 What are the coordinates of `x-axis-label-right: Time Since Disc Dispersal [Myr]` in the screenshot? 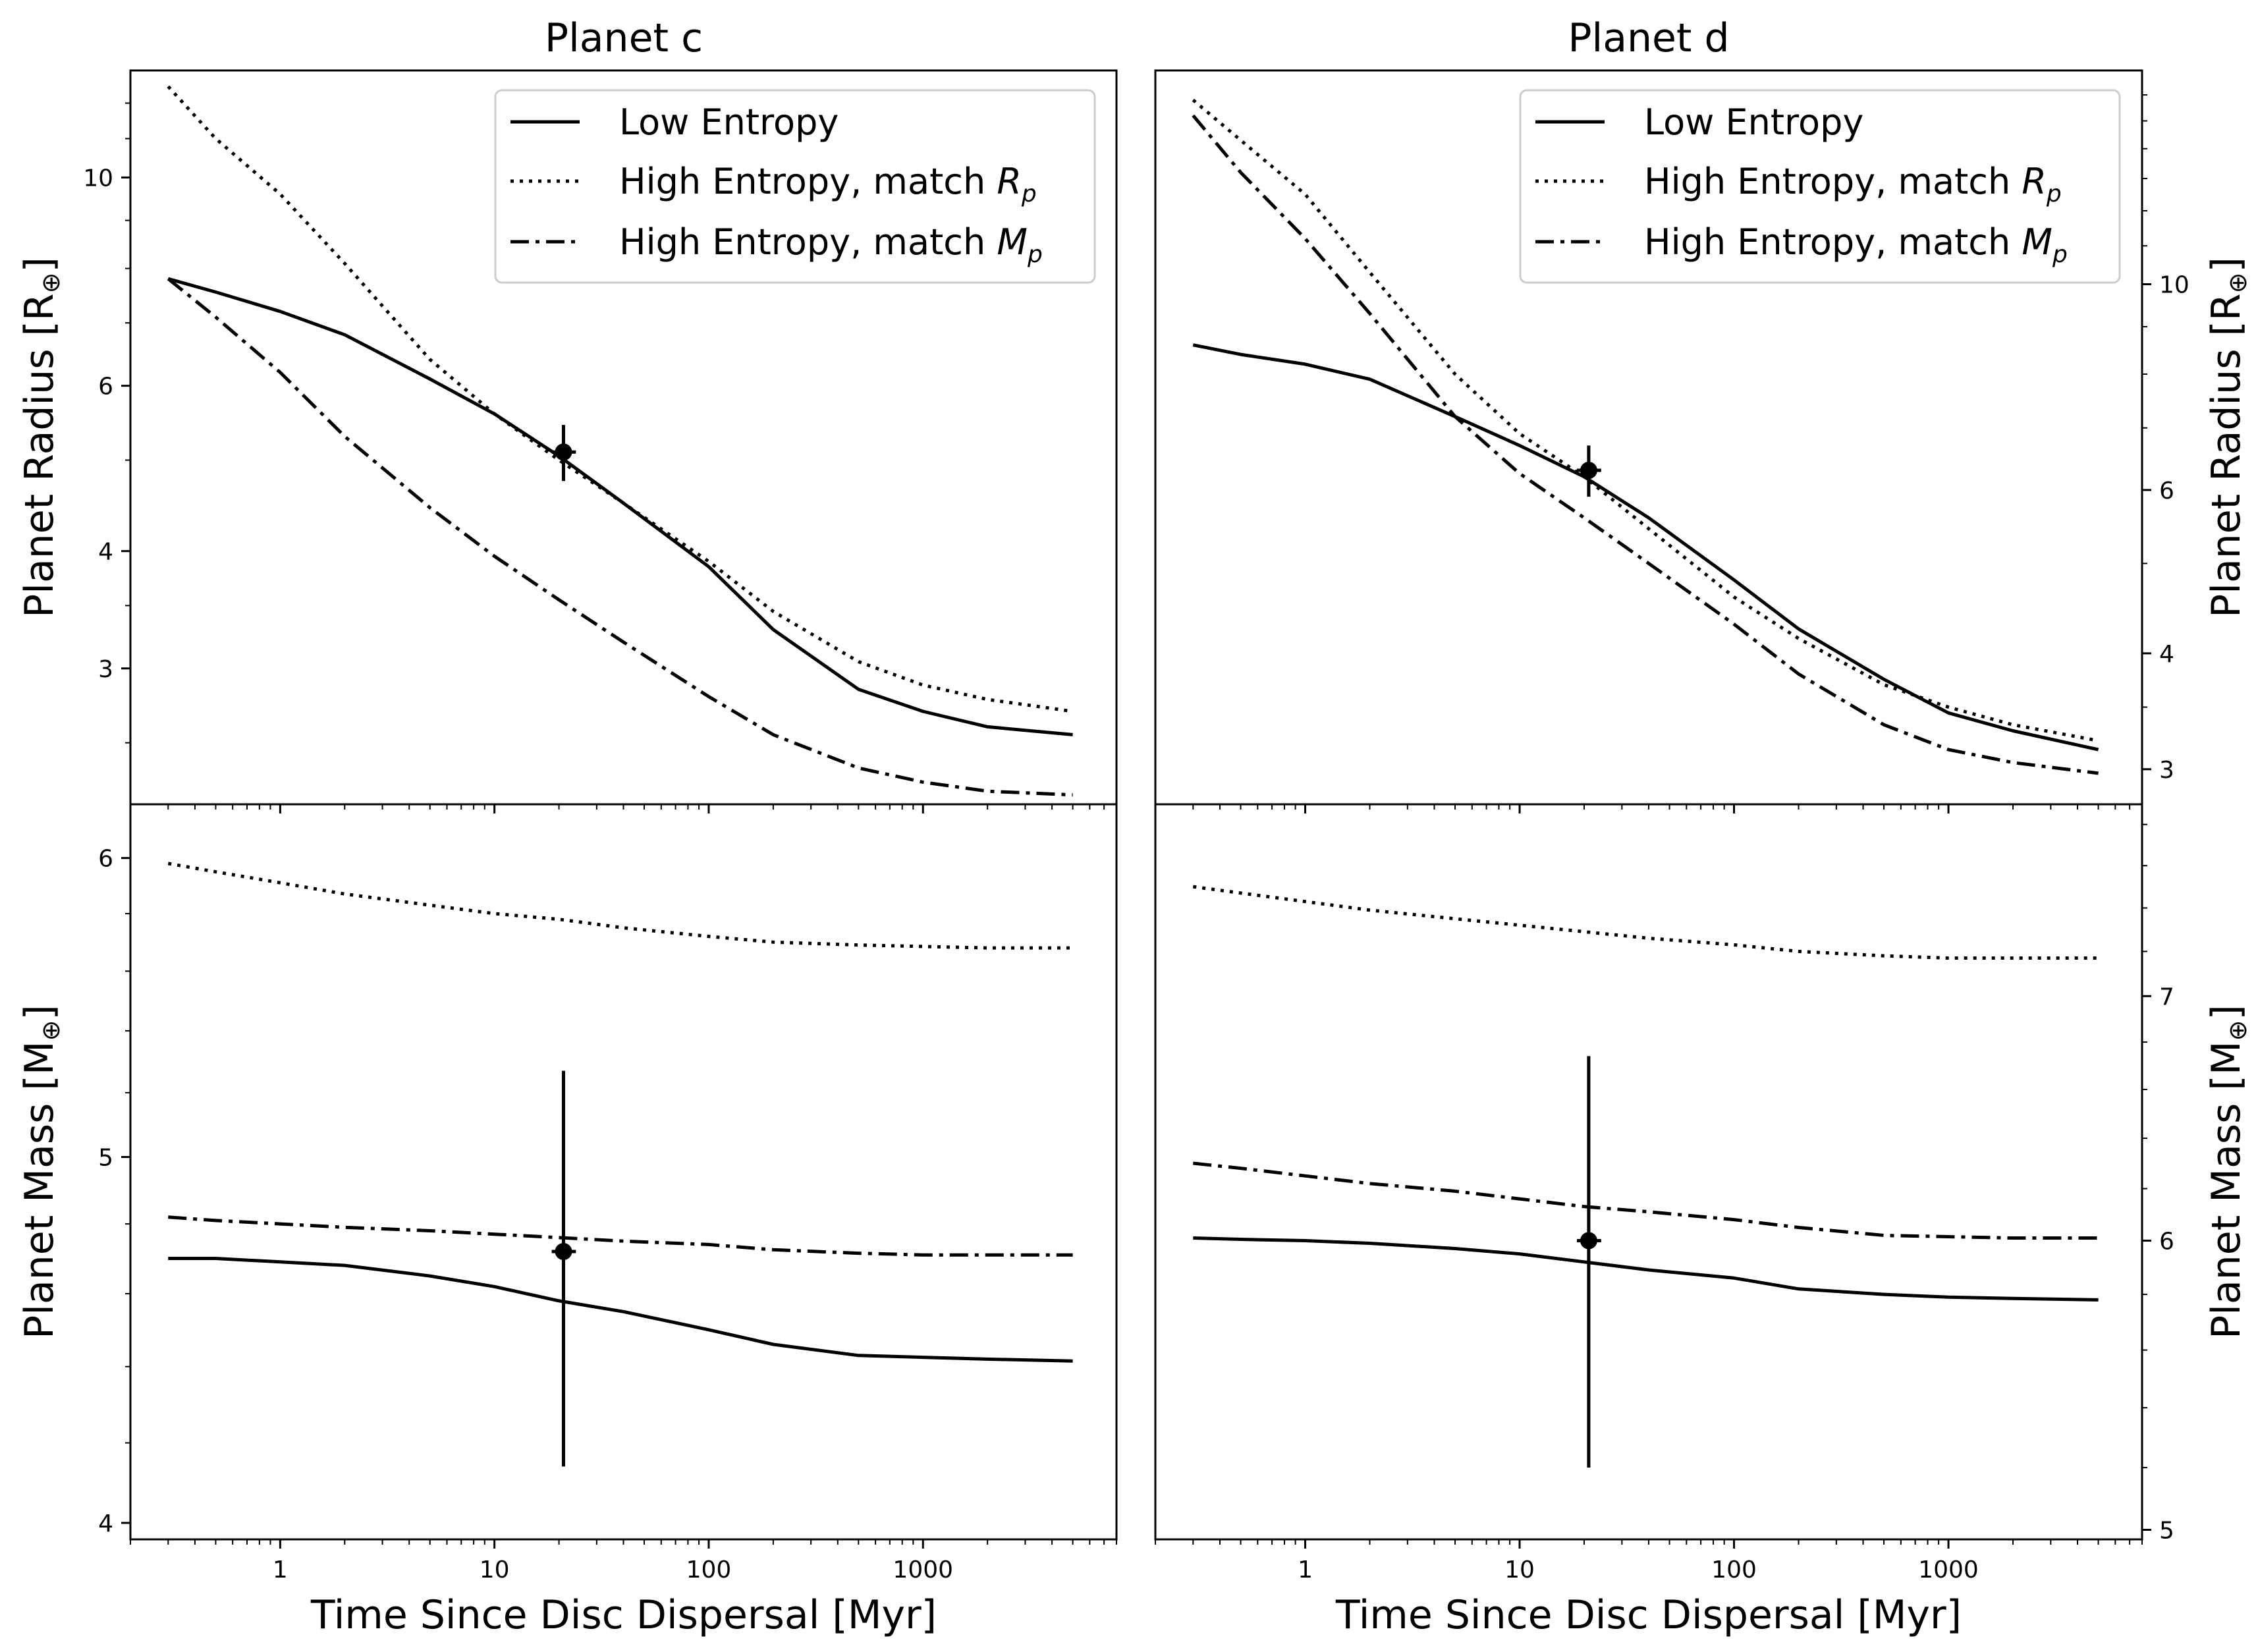 It's located at (1648, 1615).